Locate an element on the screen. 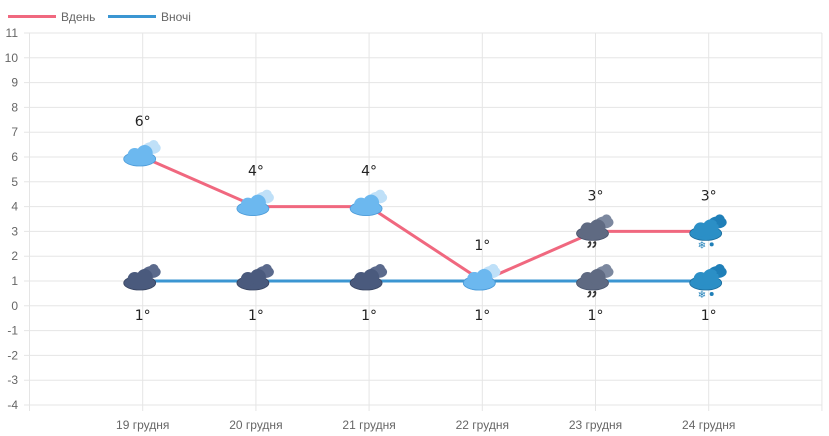 The image size is (829, 436). y-tick-label: 2 is located at coordinates (14, 256).